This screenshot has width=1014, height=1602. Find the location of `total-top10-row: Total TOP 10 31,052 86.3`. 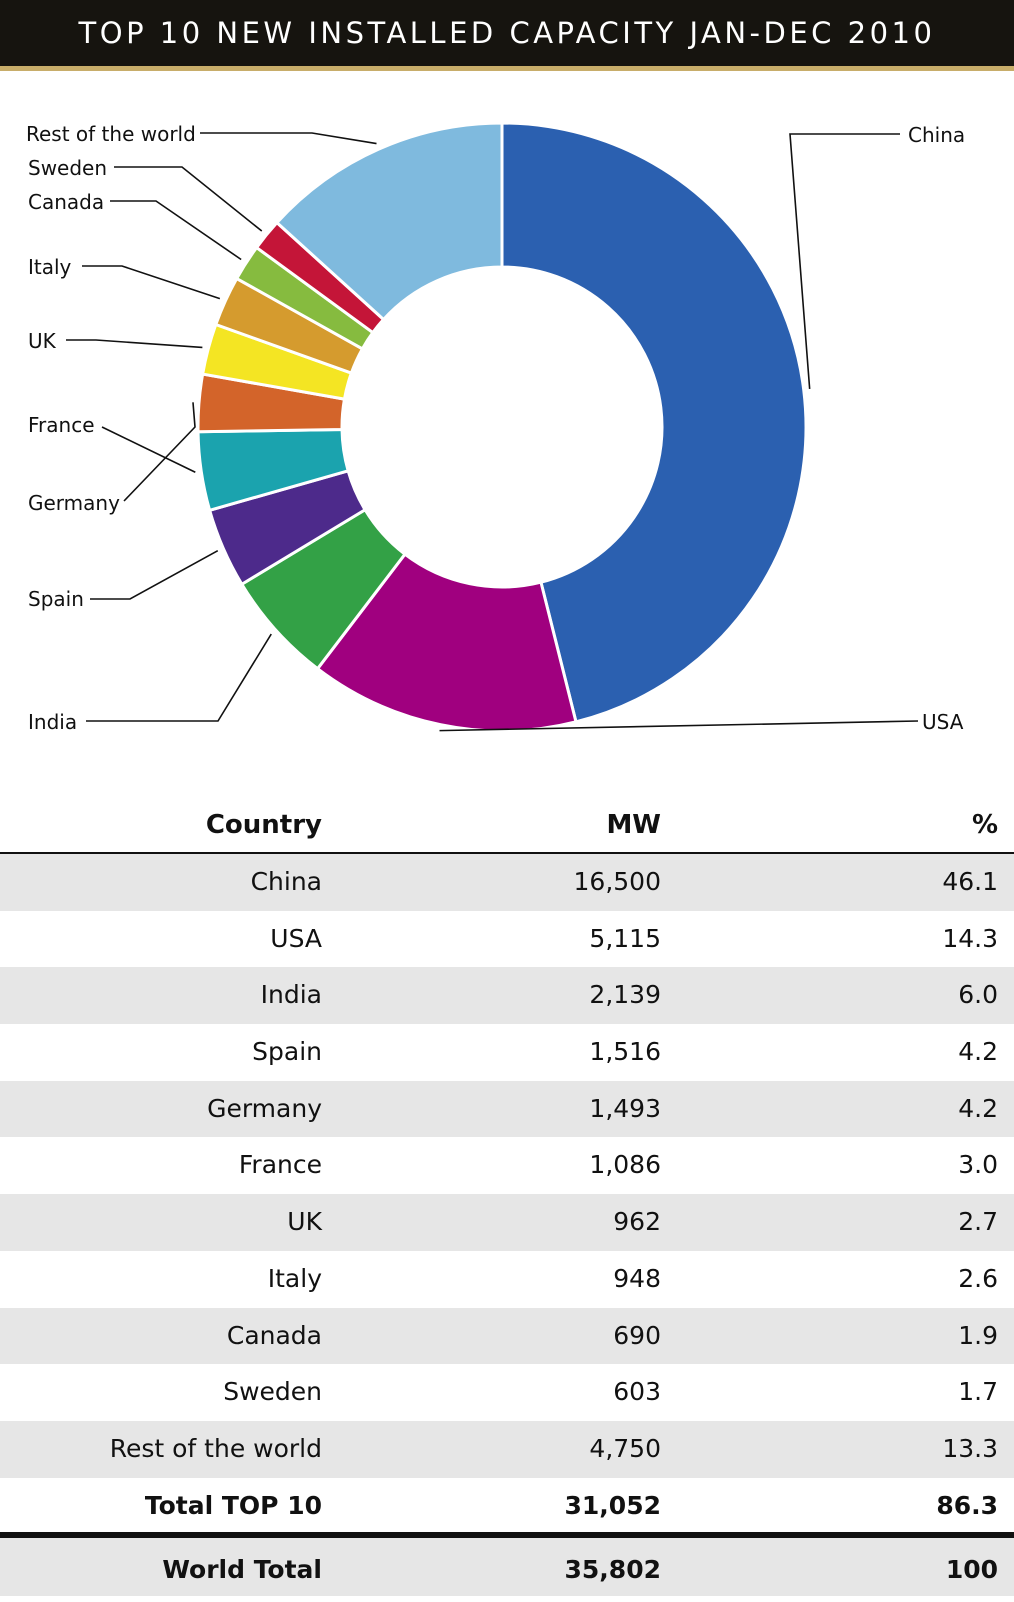

total-top10-row: Total TOP 10 31,052 86.3 is located at coordinates (507, 1505).